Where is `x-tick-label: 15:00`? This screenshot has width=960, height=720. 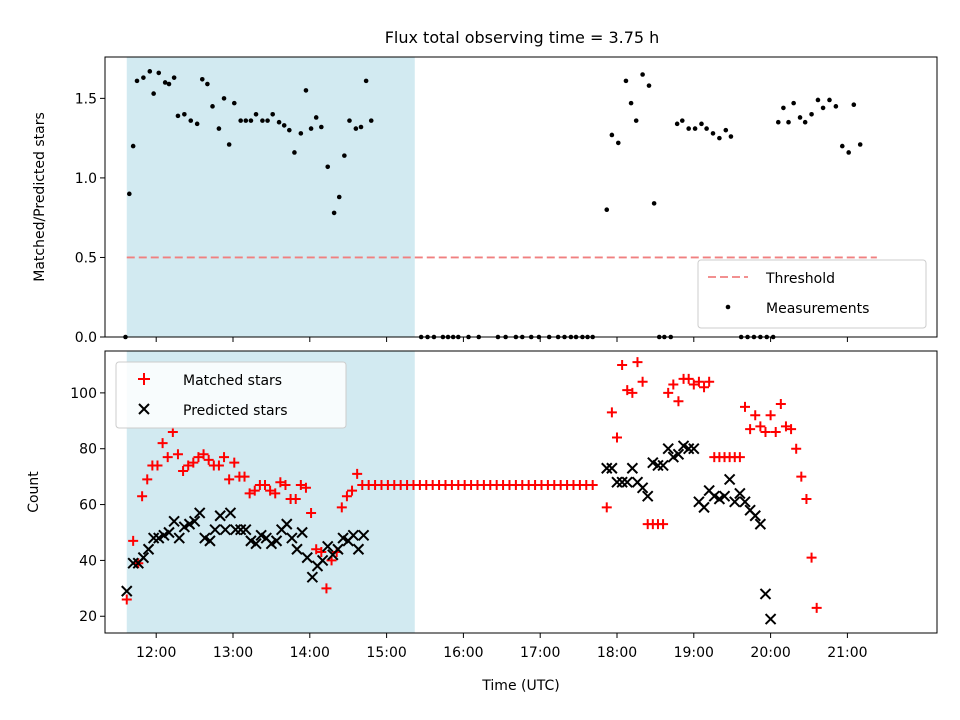
x-tick-label: 15:00 is located at coordinates (386, 653).